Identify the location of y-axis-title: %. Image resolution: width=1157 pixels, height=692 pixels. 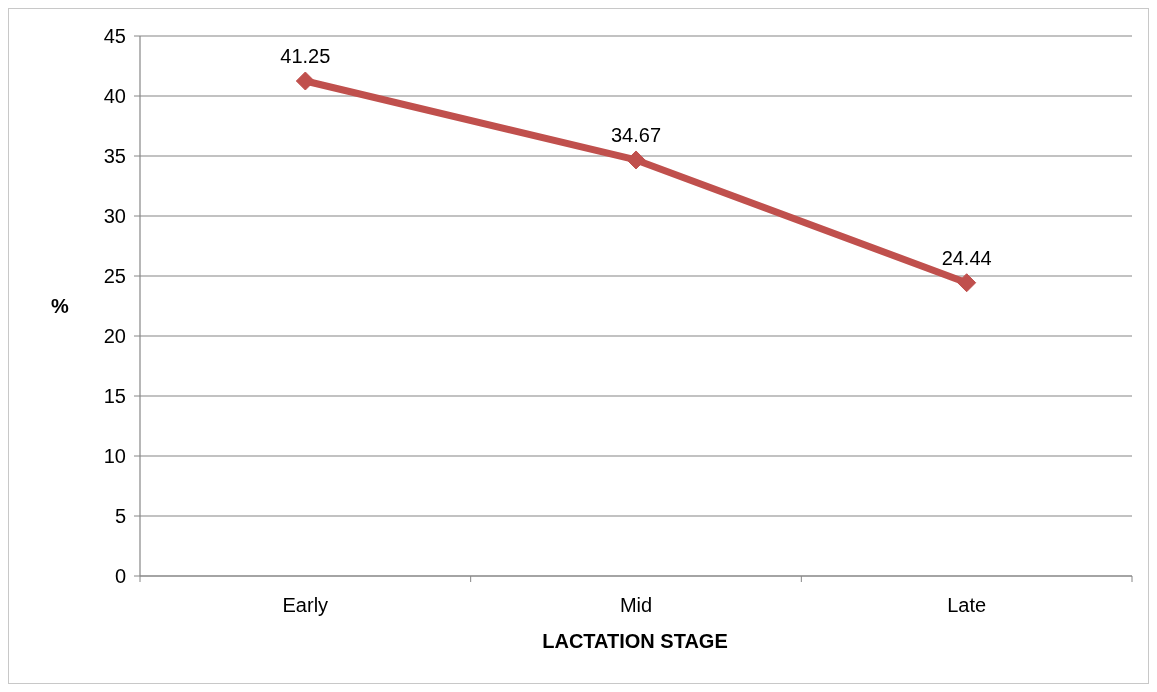
(60, 306).